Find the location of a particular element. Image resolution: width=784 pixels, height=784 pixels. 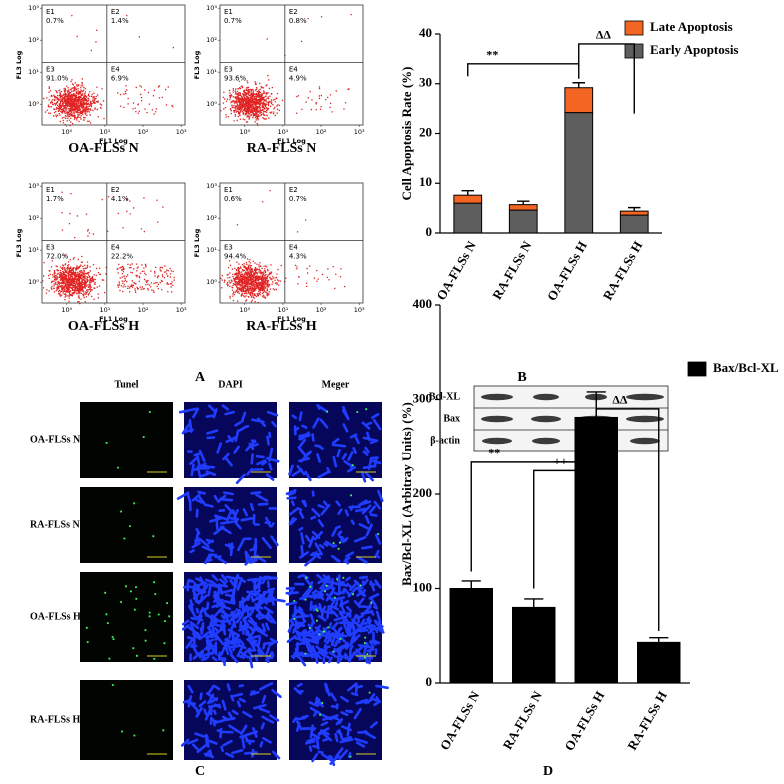

y-tick-label: 100 is located at coordinates (423, 586).